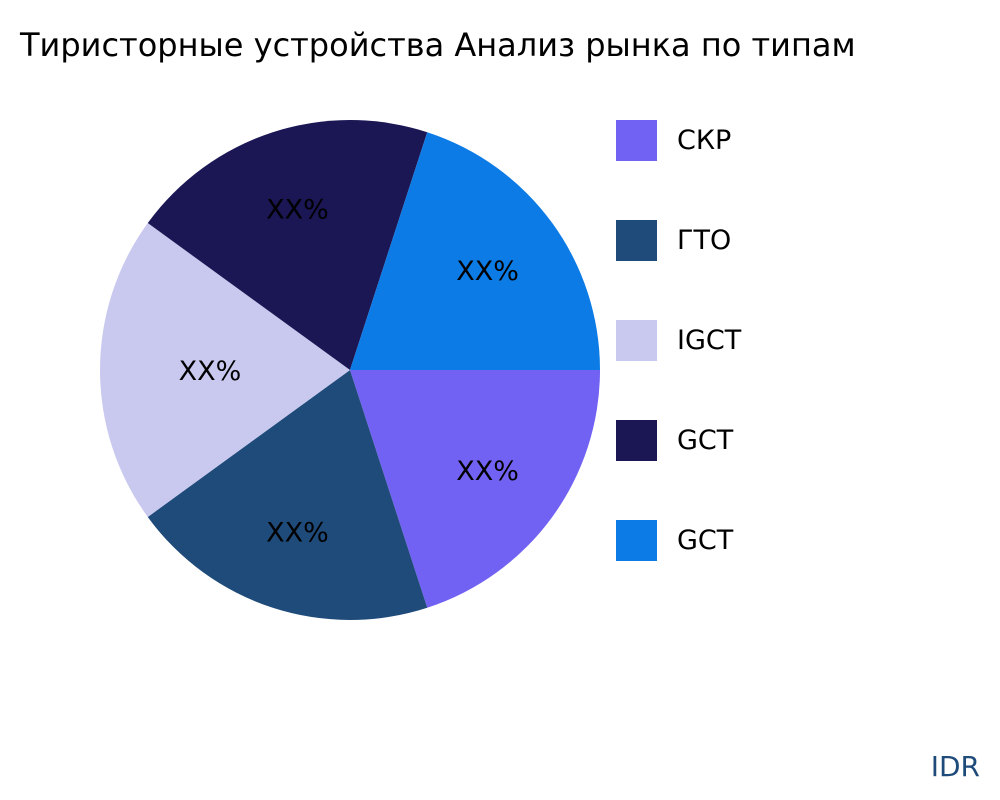  Describe the element at coordinates (955, 766) in the screenshot. I see `watermark-logo: IDR` at that location.